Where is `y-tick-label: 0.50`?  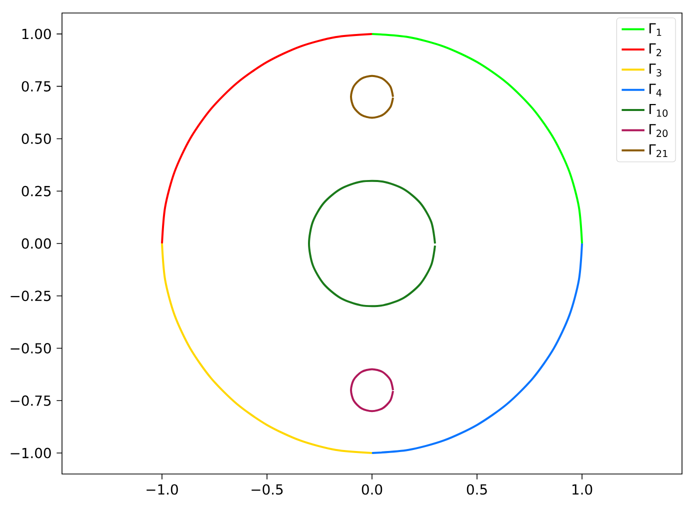
y-tick-label: 0.50 is located at coordinates (36, 138).